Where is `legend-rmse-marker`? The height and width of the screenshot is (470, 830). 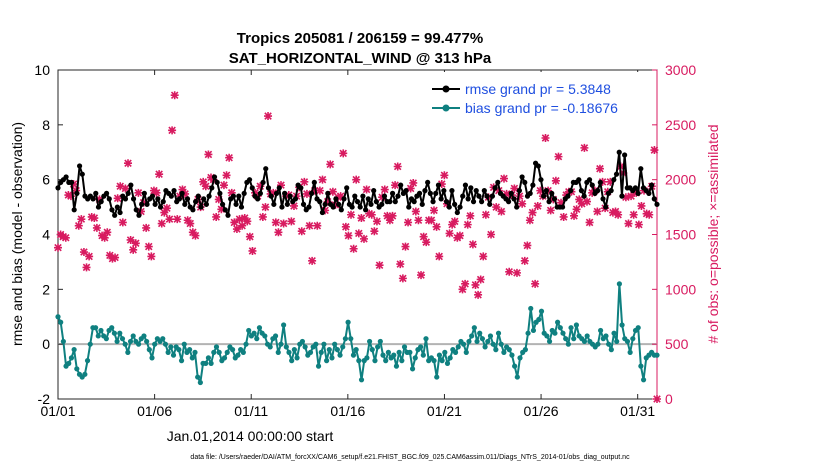
legend-rmse-marker is located at coordinates (446, 89).